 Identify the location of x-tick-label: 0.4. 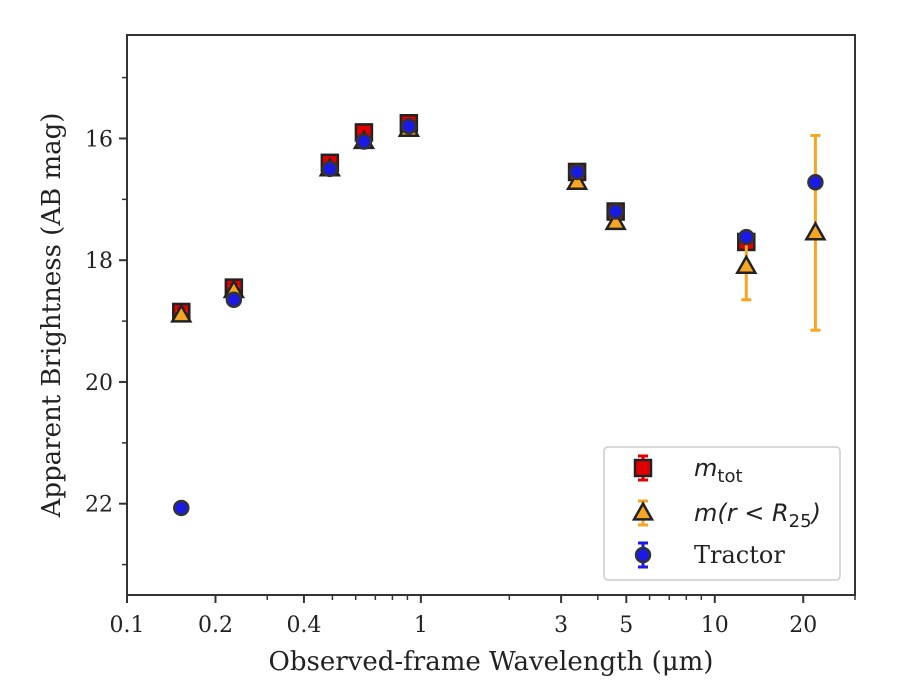
(303, 625).